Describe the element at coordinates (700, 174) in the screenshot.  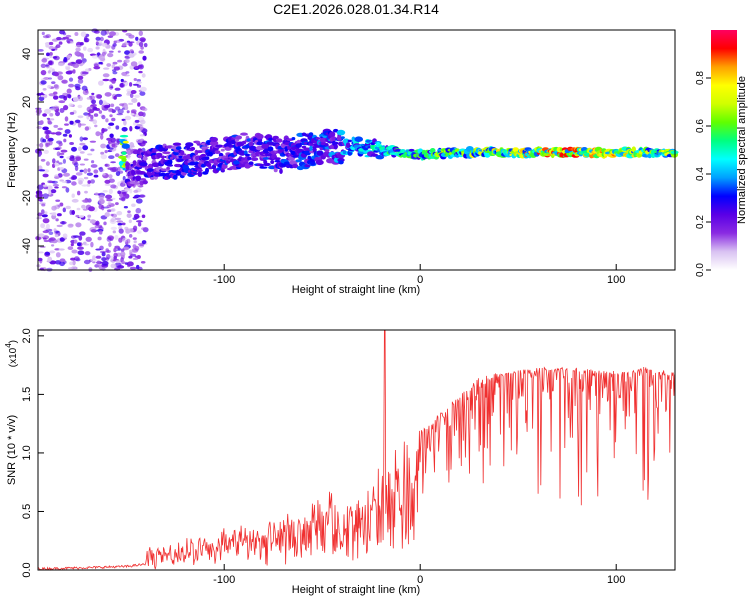
I see `colorbar-tick-label: 0.4` at that location.